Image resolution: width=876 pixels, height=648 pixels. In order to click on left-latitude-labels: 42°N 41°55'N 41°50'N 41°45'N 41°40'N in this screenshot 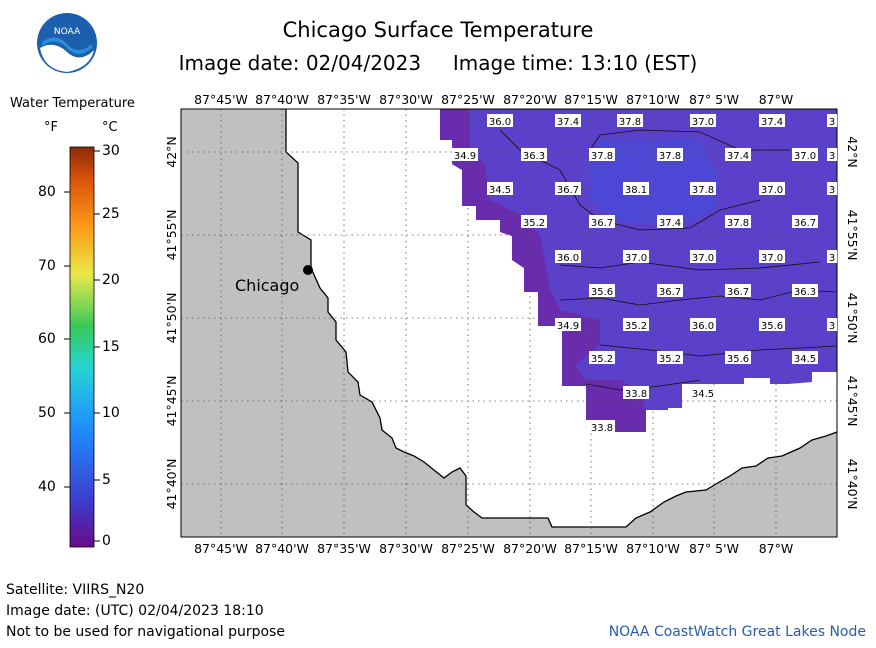, I will do `click(171, 322)`.